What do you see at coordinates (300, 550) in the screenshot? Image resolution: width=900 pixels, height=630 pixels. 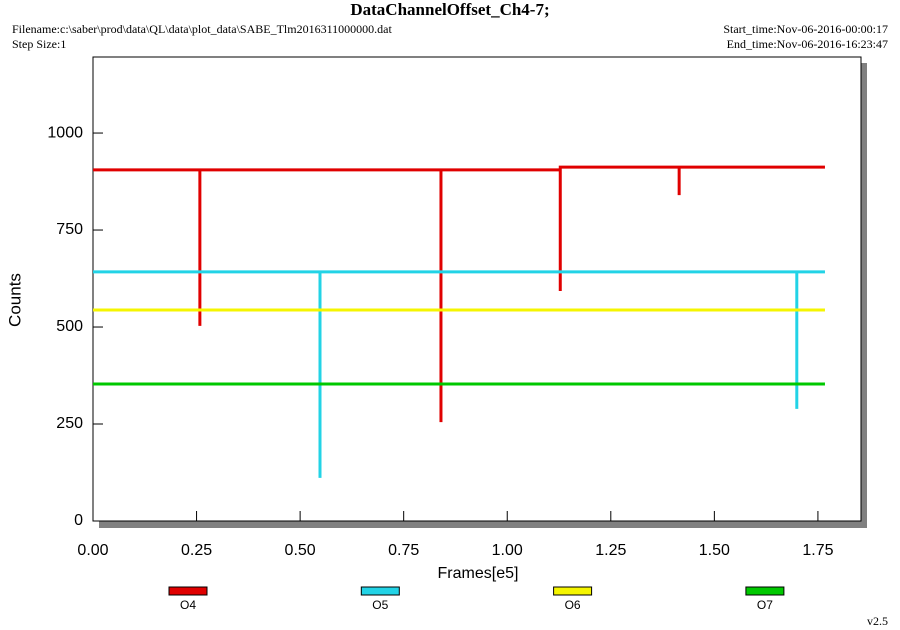 I see `x-tick-label: 0.50` at bounding box center [300, 550].